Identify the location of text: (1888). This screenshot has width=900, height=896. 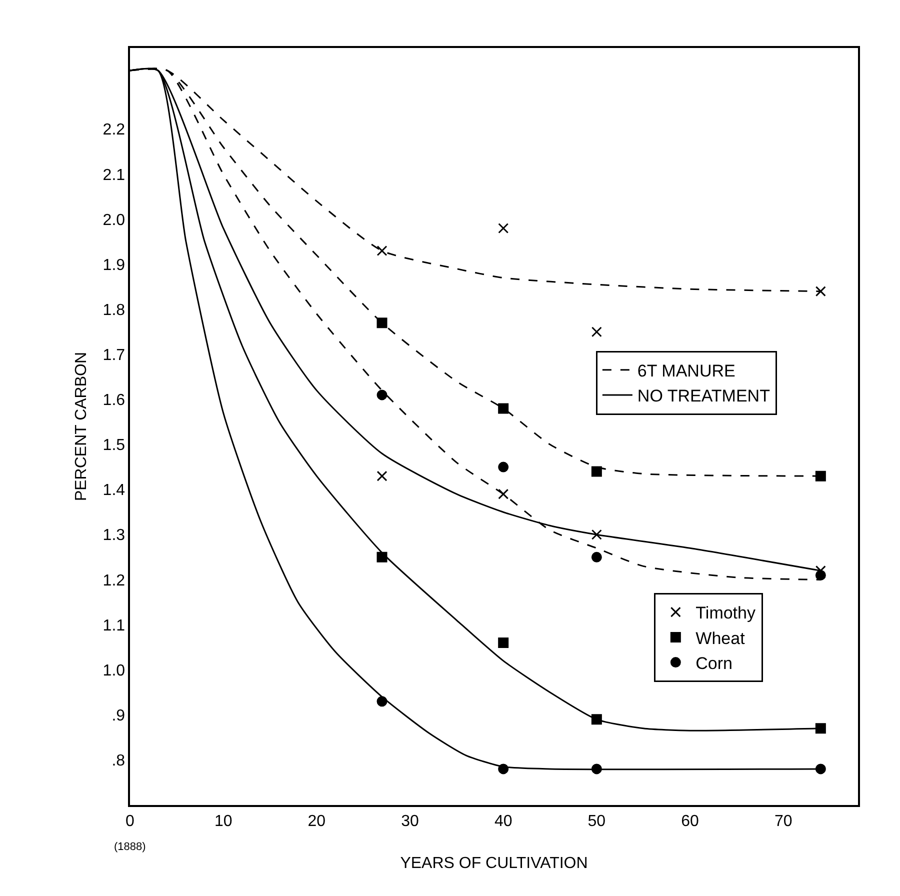
(130, 847).